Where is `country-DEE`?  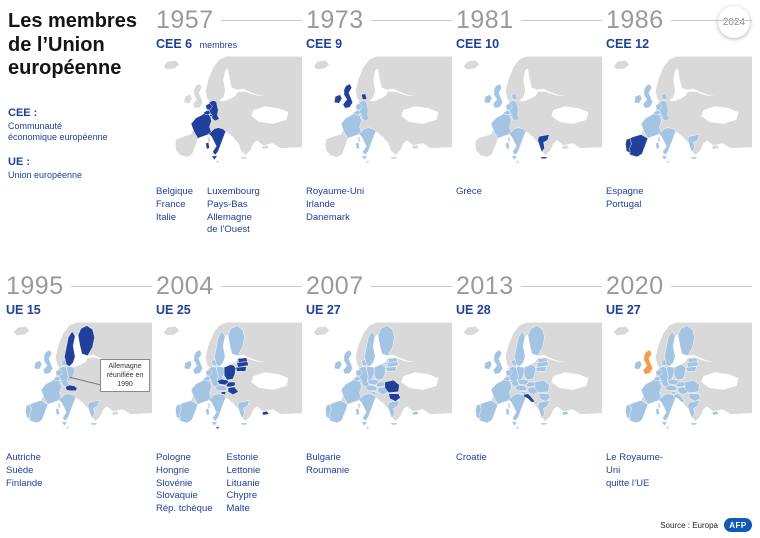 country-DEE is located at coordinates (370, 109).